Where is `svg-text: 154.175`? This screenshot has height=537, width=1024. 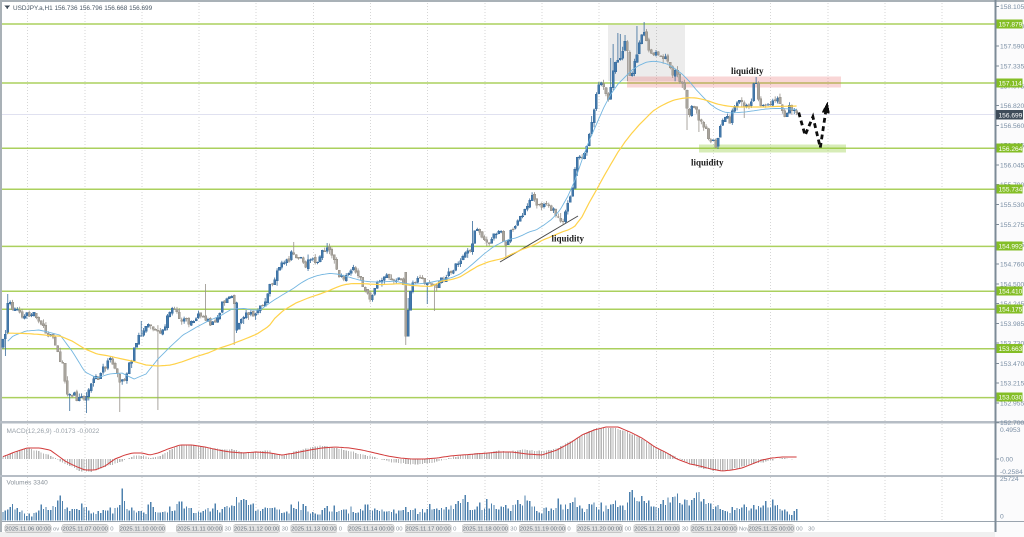
svg-text: 154.175 is located at coordinates (1011, 310).